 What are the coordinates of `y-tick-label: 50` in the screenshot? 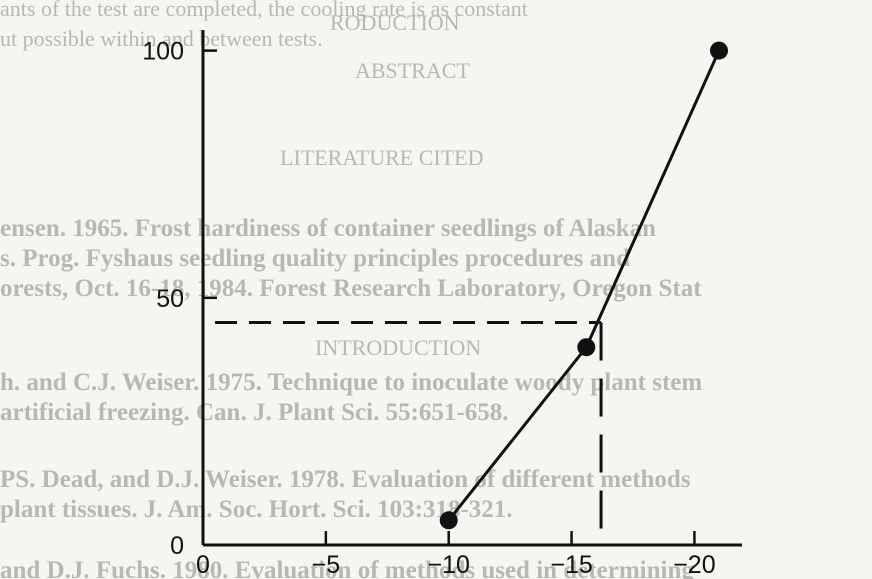 It's located at (170, 299).